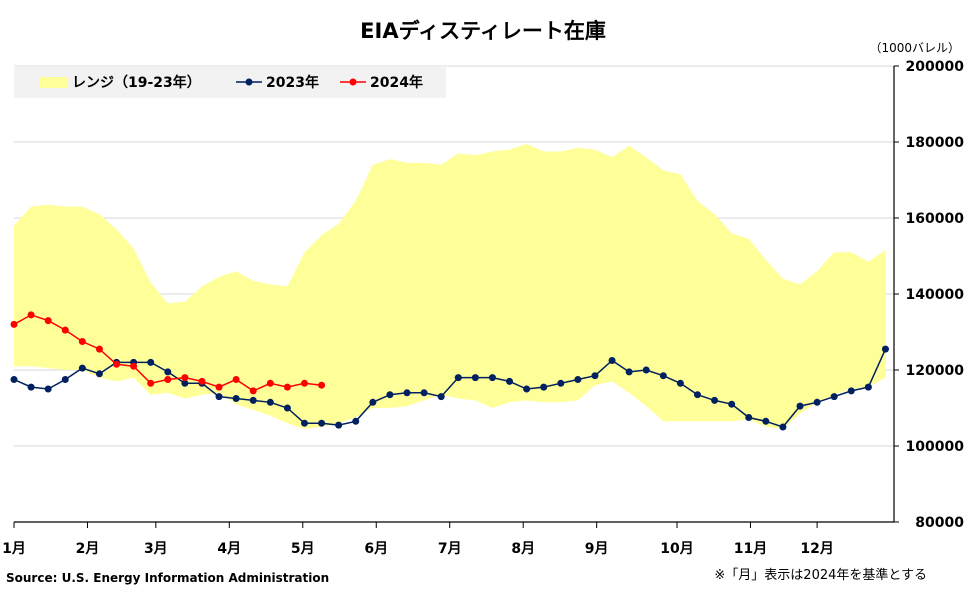  What do you see at coordinates (396, 82) in the screenshot?
I see `legend-2024-label: 2024年` at bounding box center [396, 82].